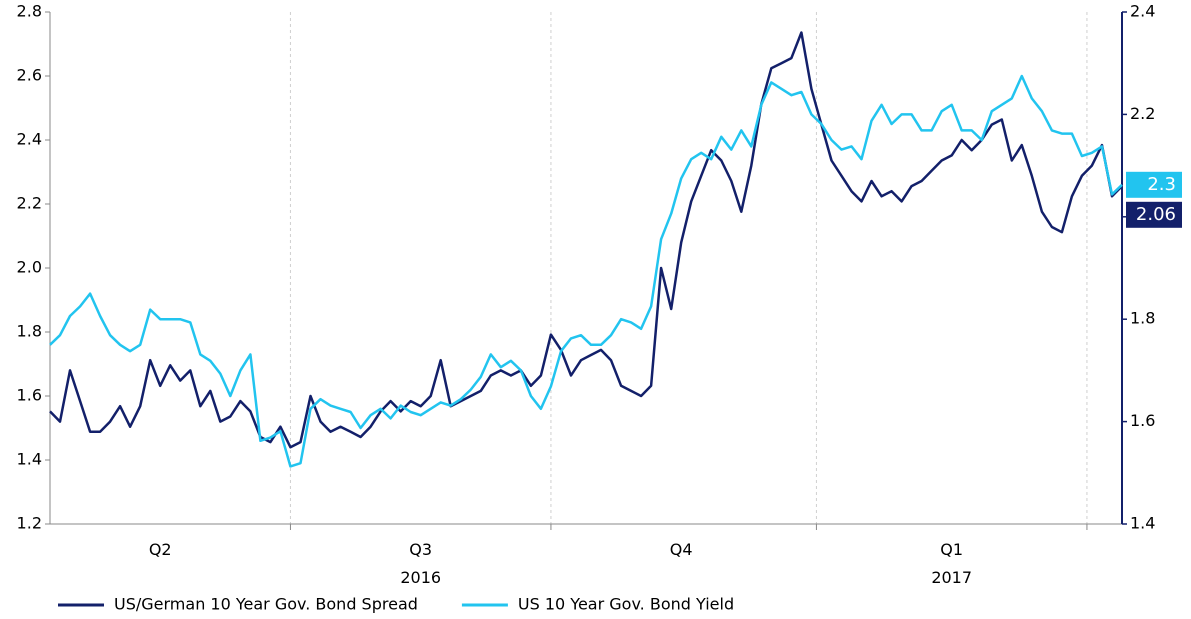 This screenshot has width=1191, height=619. Describe the element at coordinates (29, 203) in the screenshot. I see `y-tick-label: 2.2` at that location.